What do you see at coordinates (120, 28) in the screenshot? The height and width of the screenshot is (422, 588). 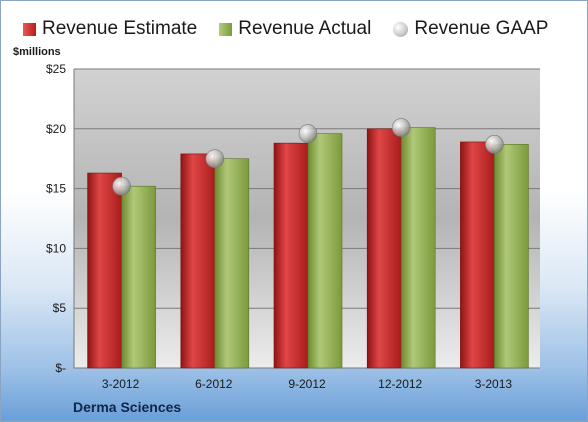 I see `legend-label: Revenue Estimate` at bounding box center [120, 28].